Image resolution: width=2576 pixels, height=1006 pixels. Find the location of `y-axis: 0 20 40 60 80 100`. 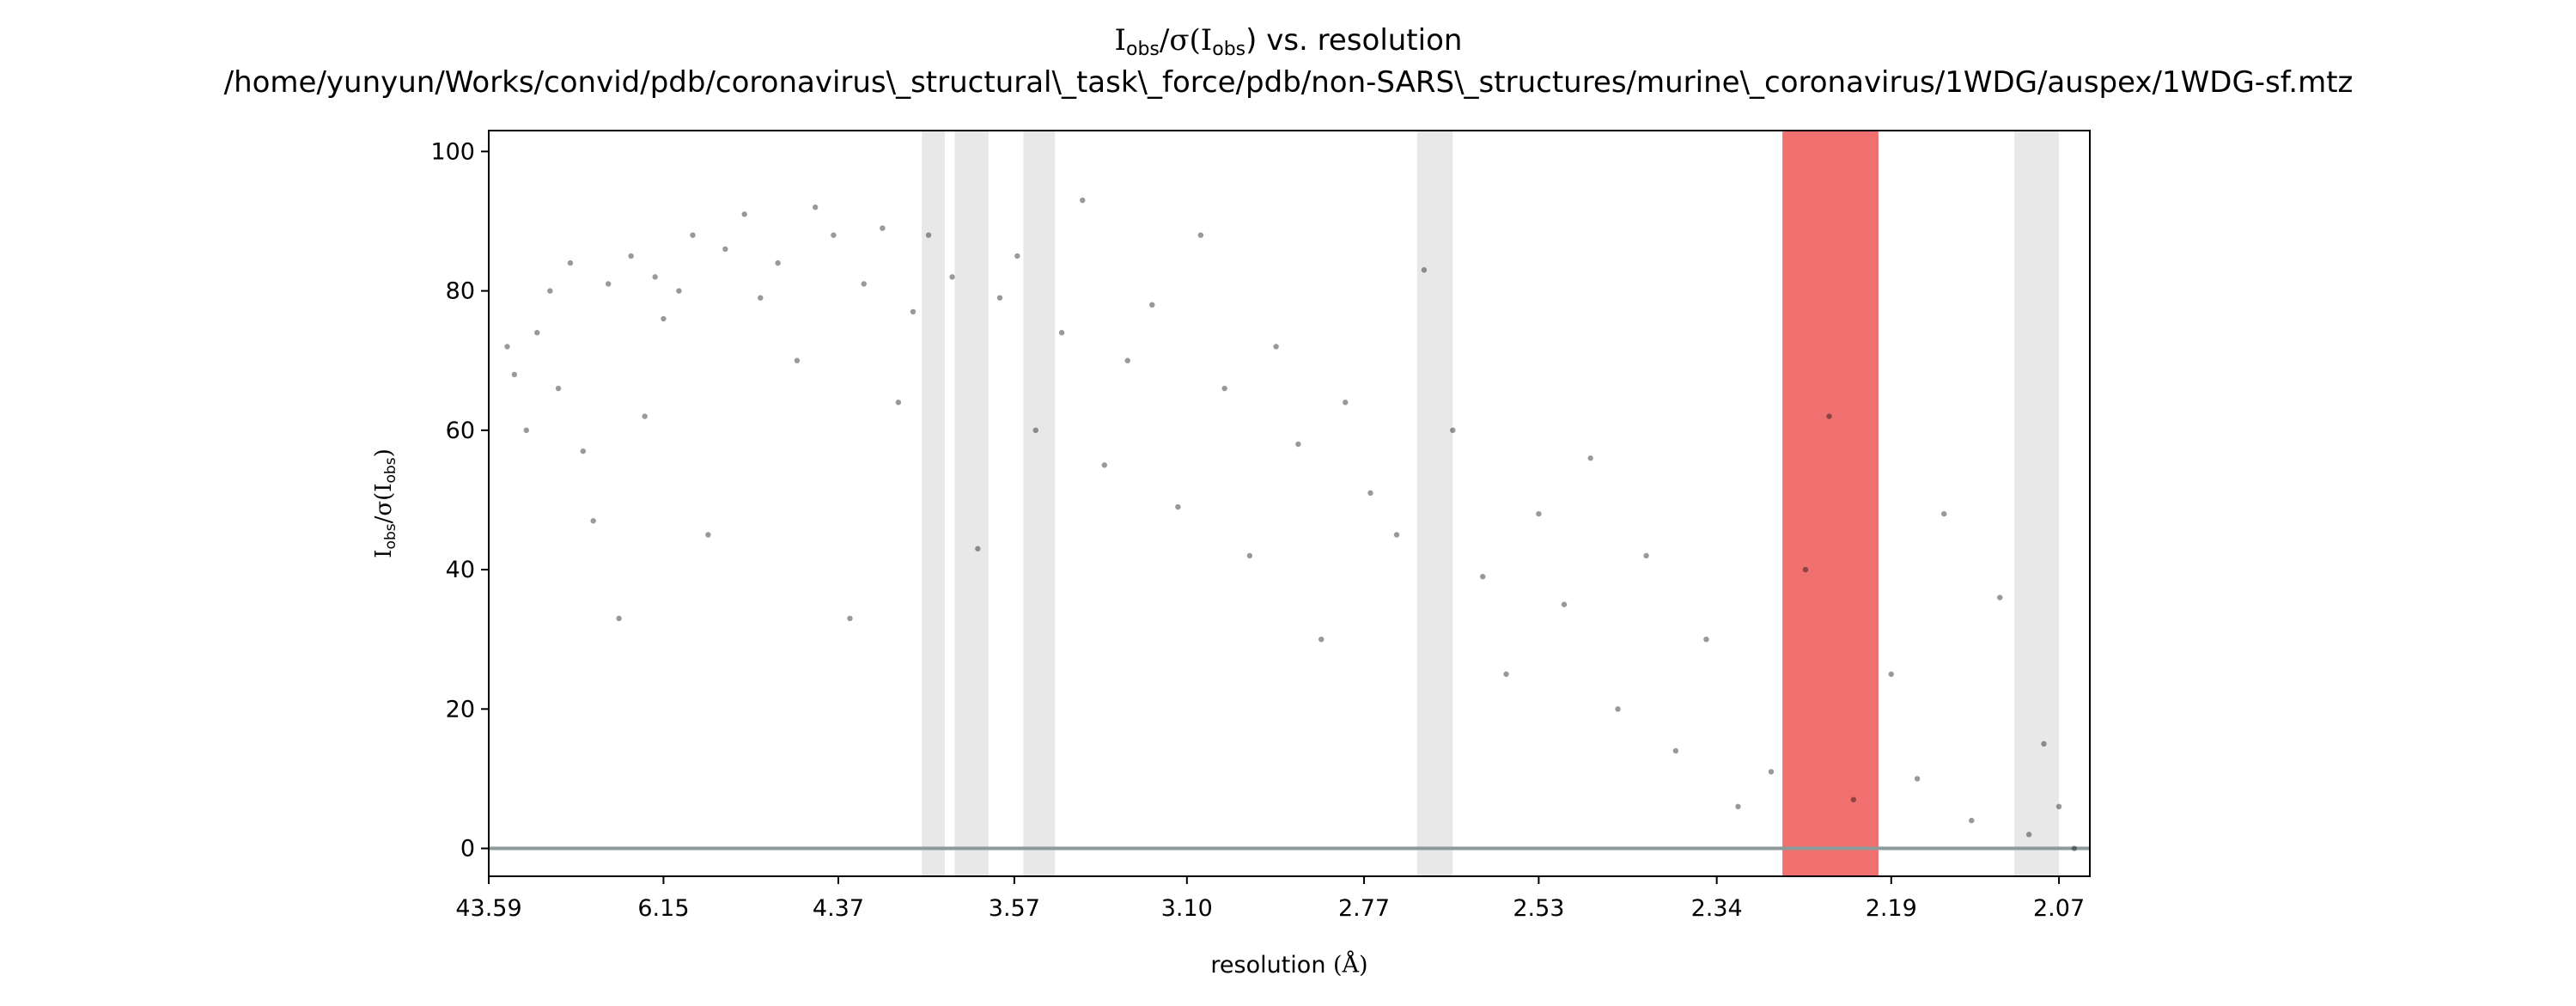

y-axis: 0 20 40 60 80 100 is located at coordinates (459, 501).